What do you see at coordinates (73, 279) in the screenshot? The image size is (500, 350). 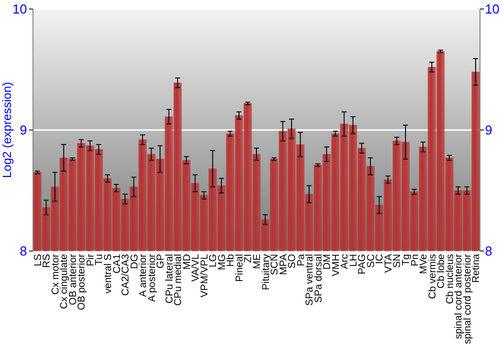 I see `x-tick-label: OB anterior` at bounding box center [73, 279].